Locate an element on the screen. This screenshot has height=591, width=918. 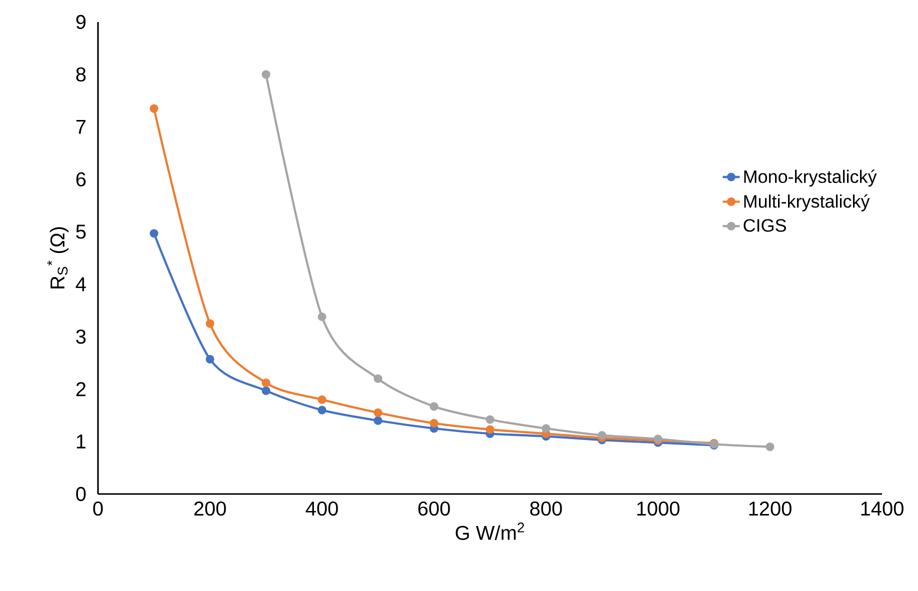
y-tick-label: 6 is located at coordinates (81, 179).